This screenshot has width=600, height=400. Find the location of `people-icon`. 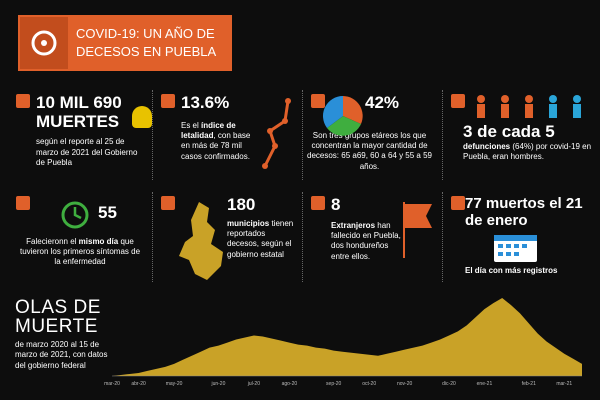

people-icon is located at coordinates (529, 106).